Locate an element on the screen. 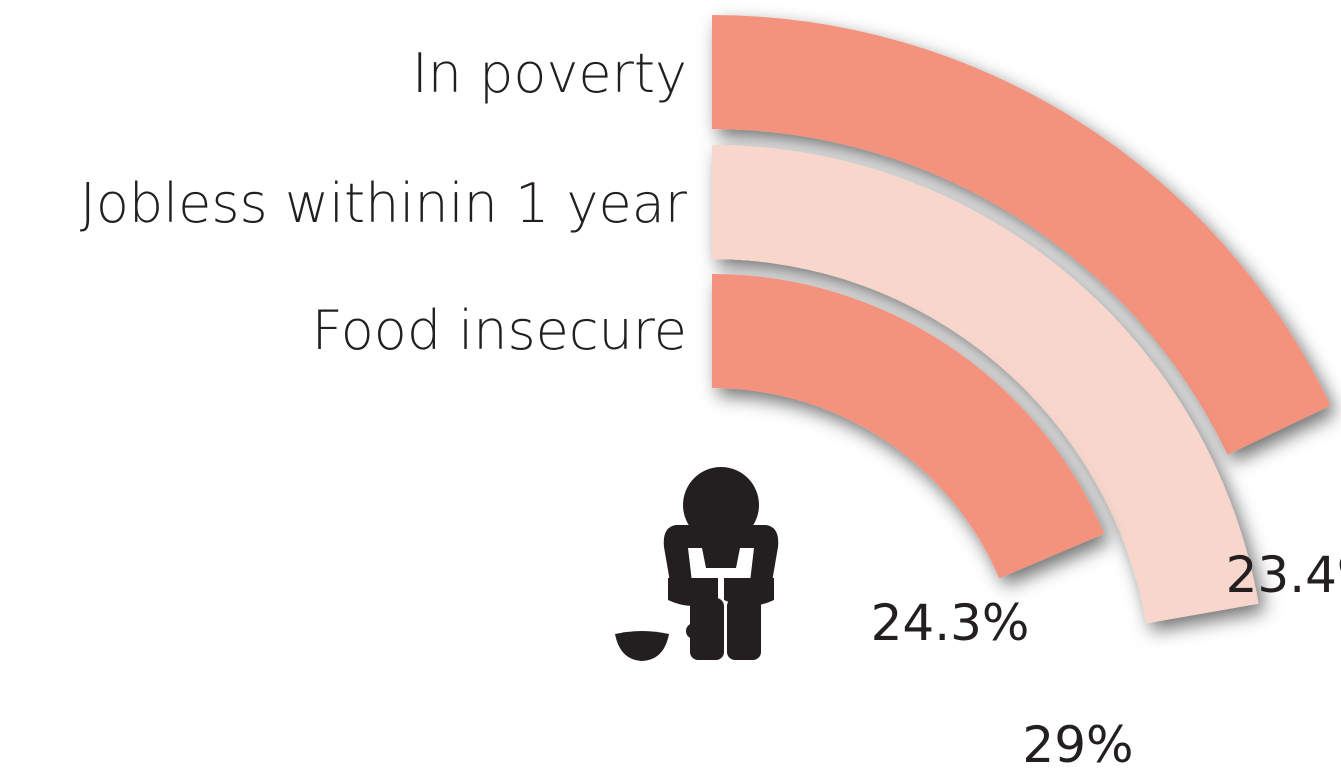 Image resolution: width=1341 pixels, height=783 pixels. category-label-jobless-within-1-year: Jobless withinin 1 year is located at coordinates (384, 203).